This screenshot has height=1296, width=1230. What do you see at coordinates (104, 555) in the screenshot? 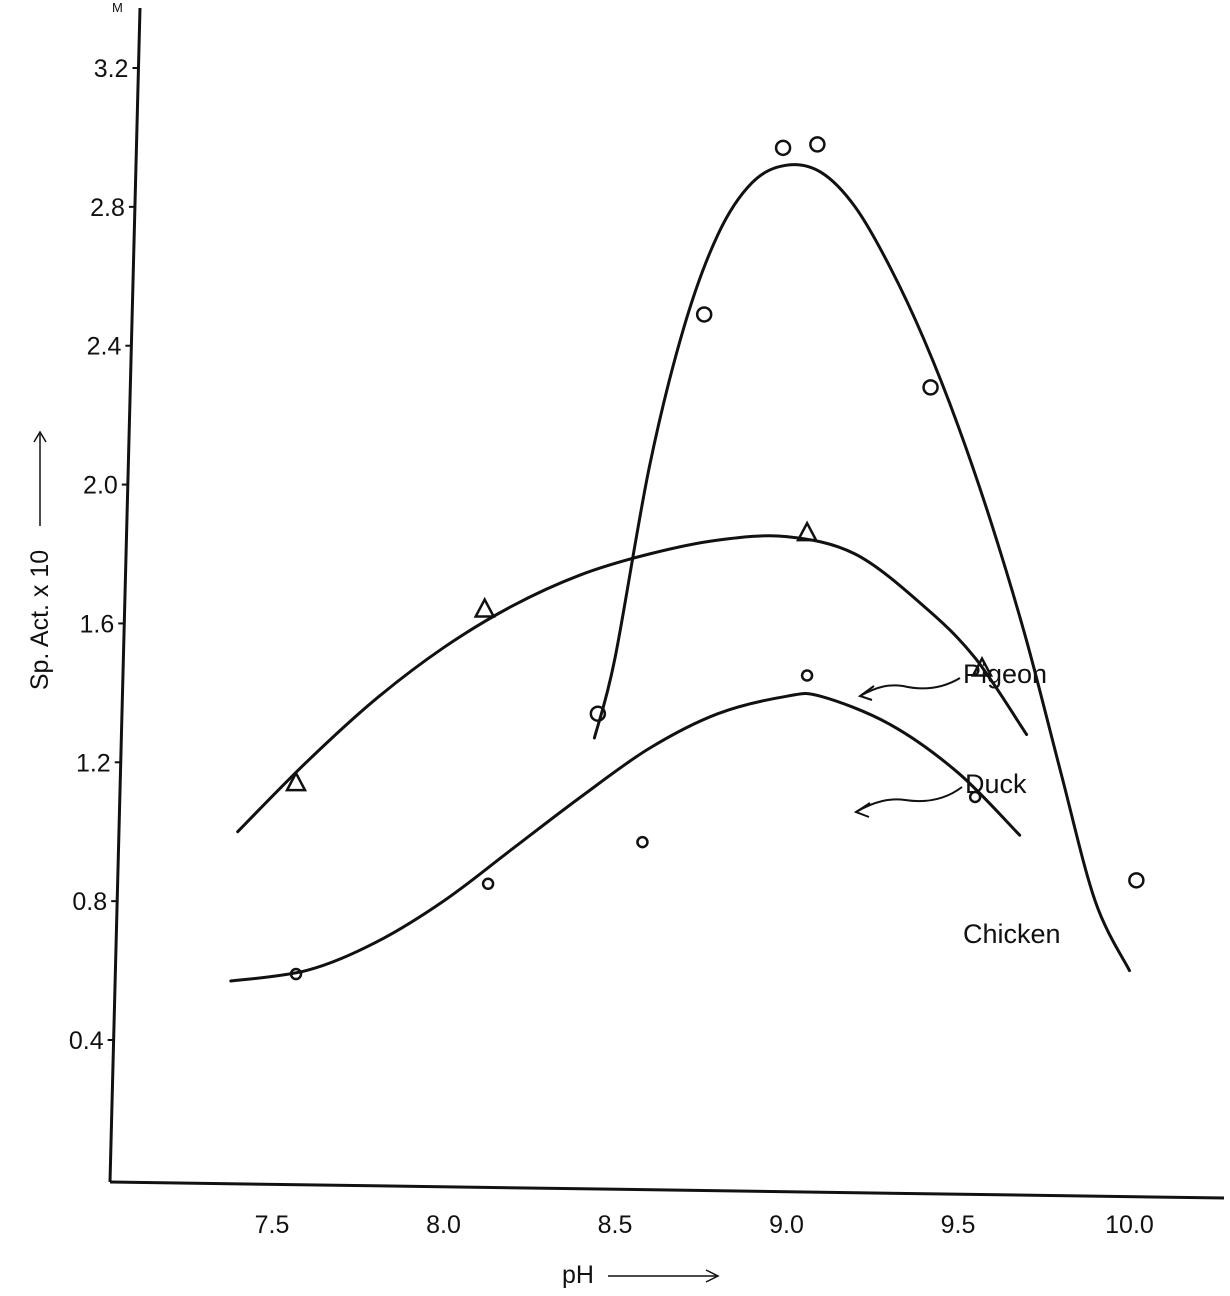
I see `y-axis-ticks: 0.4 0.8 1.2 1.6 2.0 2.4 2.8 3.2` at bounding box center [104, 555].